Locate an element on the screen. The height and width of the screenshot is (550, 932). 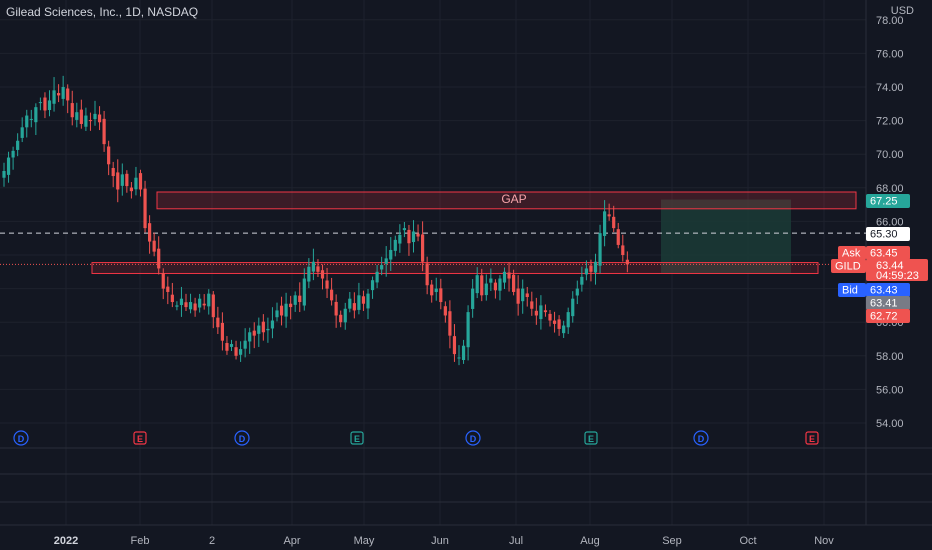
time-axis: 2022 Feb 2 Apr May Jun Jul Aug Sep Oct Nov is located at coordinates (444, 541).